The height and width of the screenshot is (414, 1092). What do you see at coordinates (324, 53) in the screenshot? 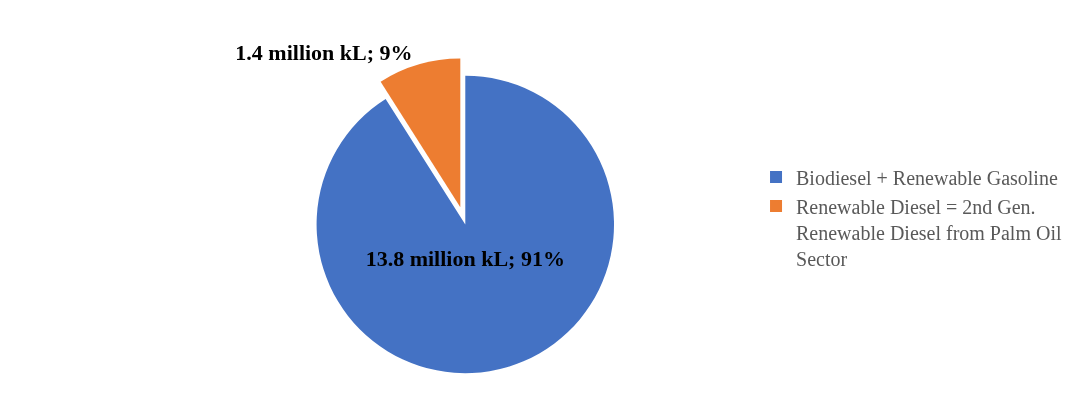
I see `data-label: 1.4 million kL; 9%` at bounding box center [324, 53].